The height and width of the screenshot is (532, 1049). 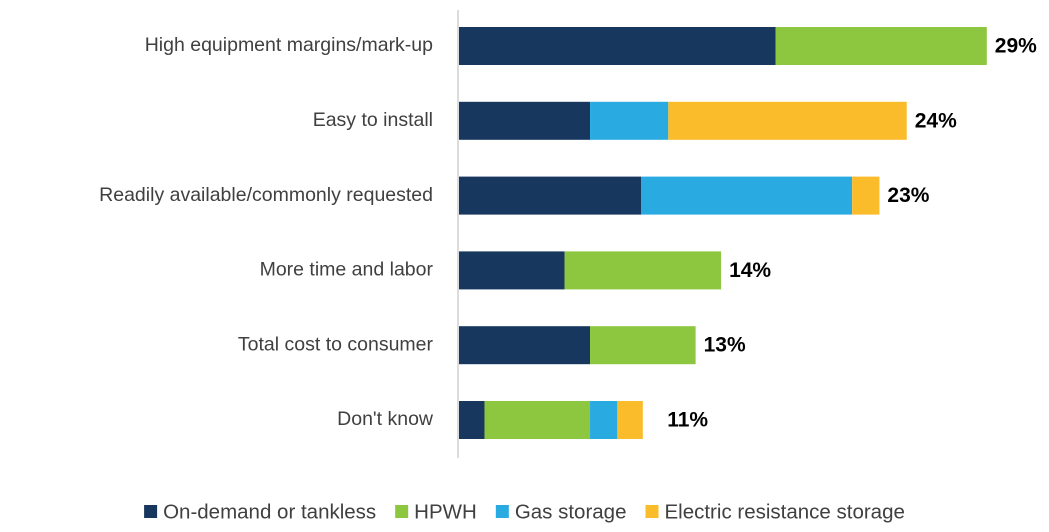 What do you see at coordinates (784, 511) in the screenshot?
I see `legend-label: Electric resistance storage` at bounding box center [784, 511].